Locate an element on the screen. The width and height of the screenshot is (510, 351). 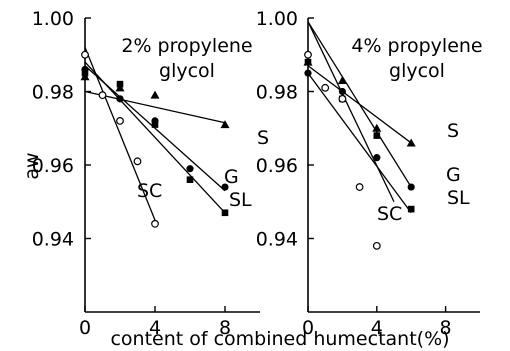
fit-line-s is located at coordinates (155, 107).